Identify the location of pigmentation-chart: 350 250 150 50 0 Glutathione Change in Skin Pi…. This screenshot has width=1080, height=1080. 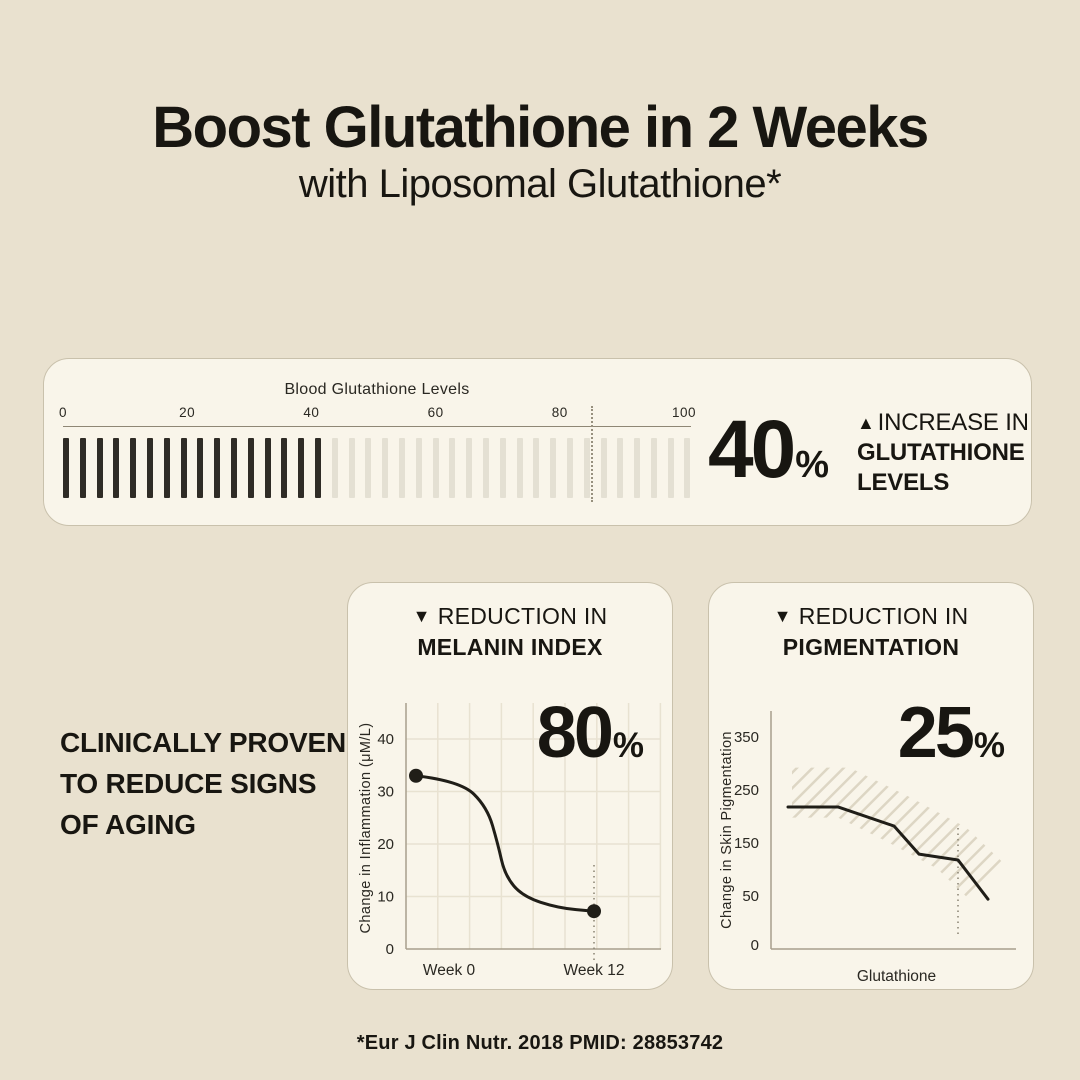
(867, 848).